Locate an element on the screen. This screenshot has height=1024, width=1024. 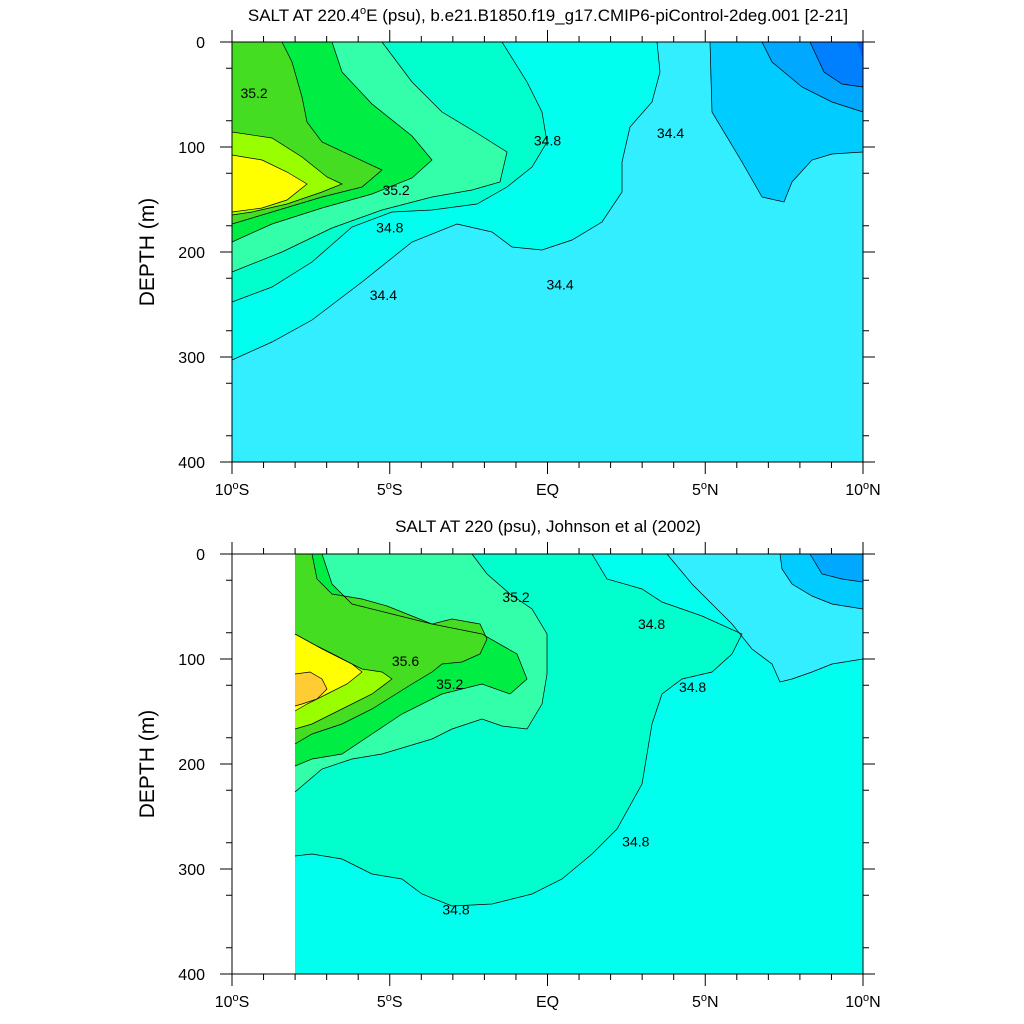
contour-band-n-33.8 is located at coordinates (860, 51).